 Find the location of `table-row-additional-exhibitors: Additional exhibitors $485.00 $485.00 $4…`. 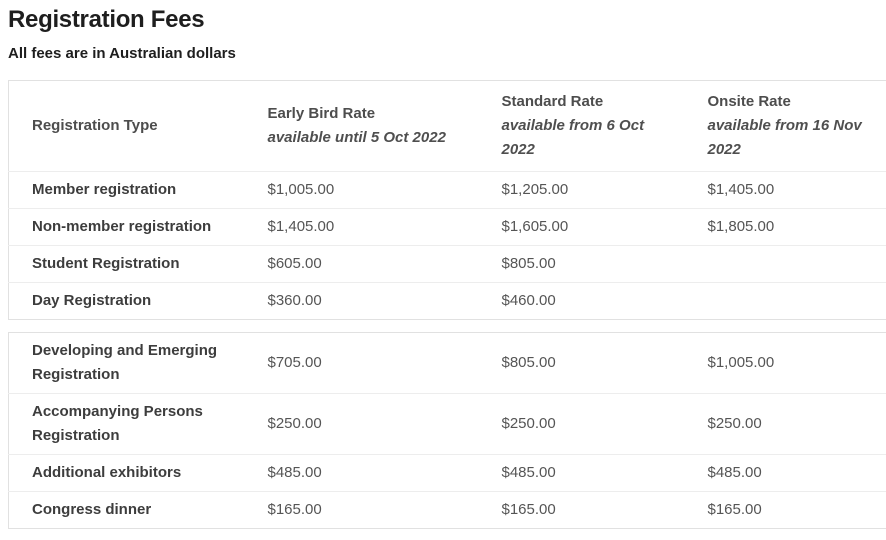

table-row-additional-exhibitors: Additional exhibitors $485.00 $485.00 $4… is located at coordinates (447, 473).